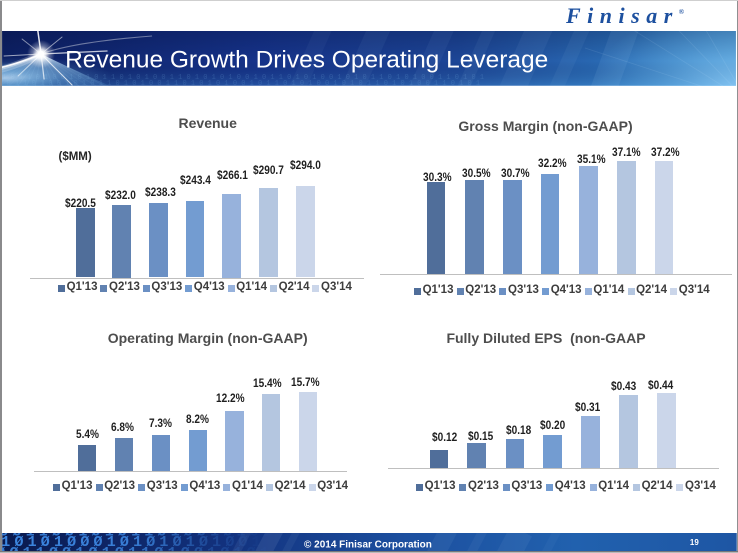 The width and height of the screenshot is (738, 553). I want to click on svg-text: © 2014 Finisar Corporation, so click(368, 544).